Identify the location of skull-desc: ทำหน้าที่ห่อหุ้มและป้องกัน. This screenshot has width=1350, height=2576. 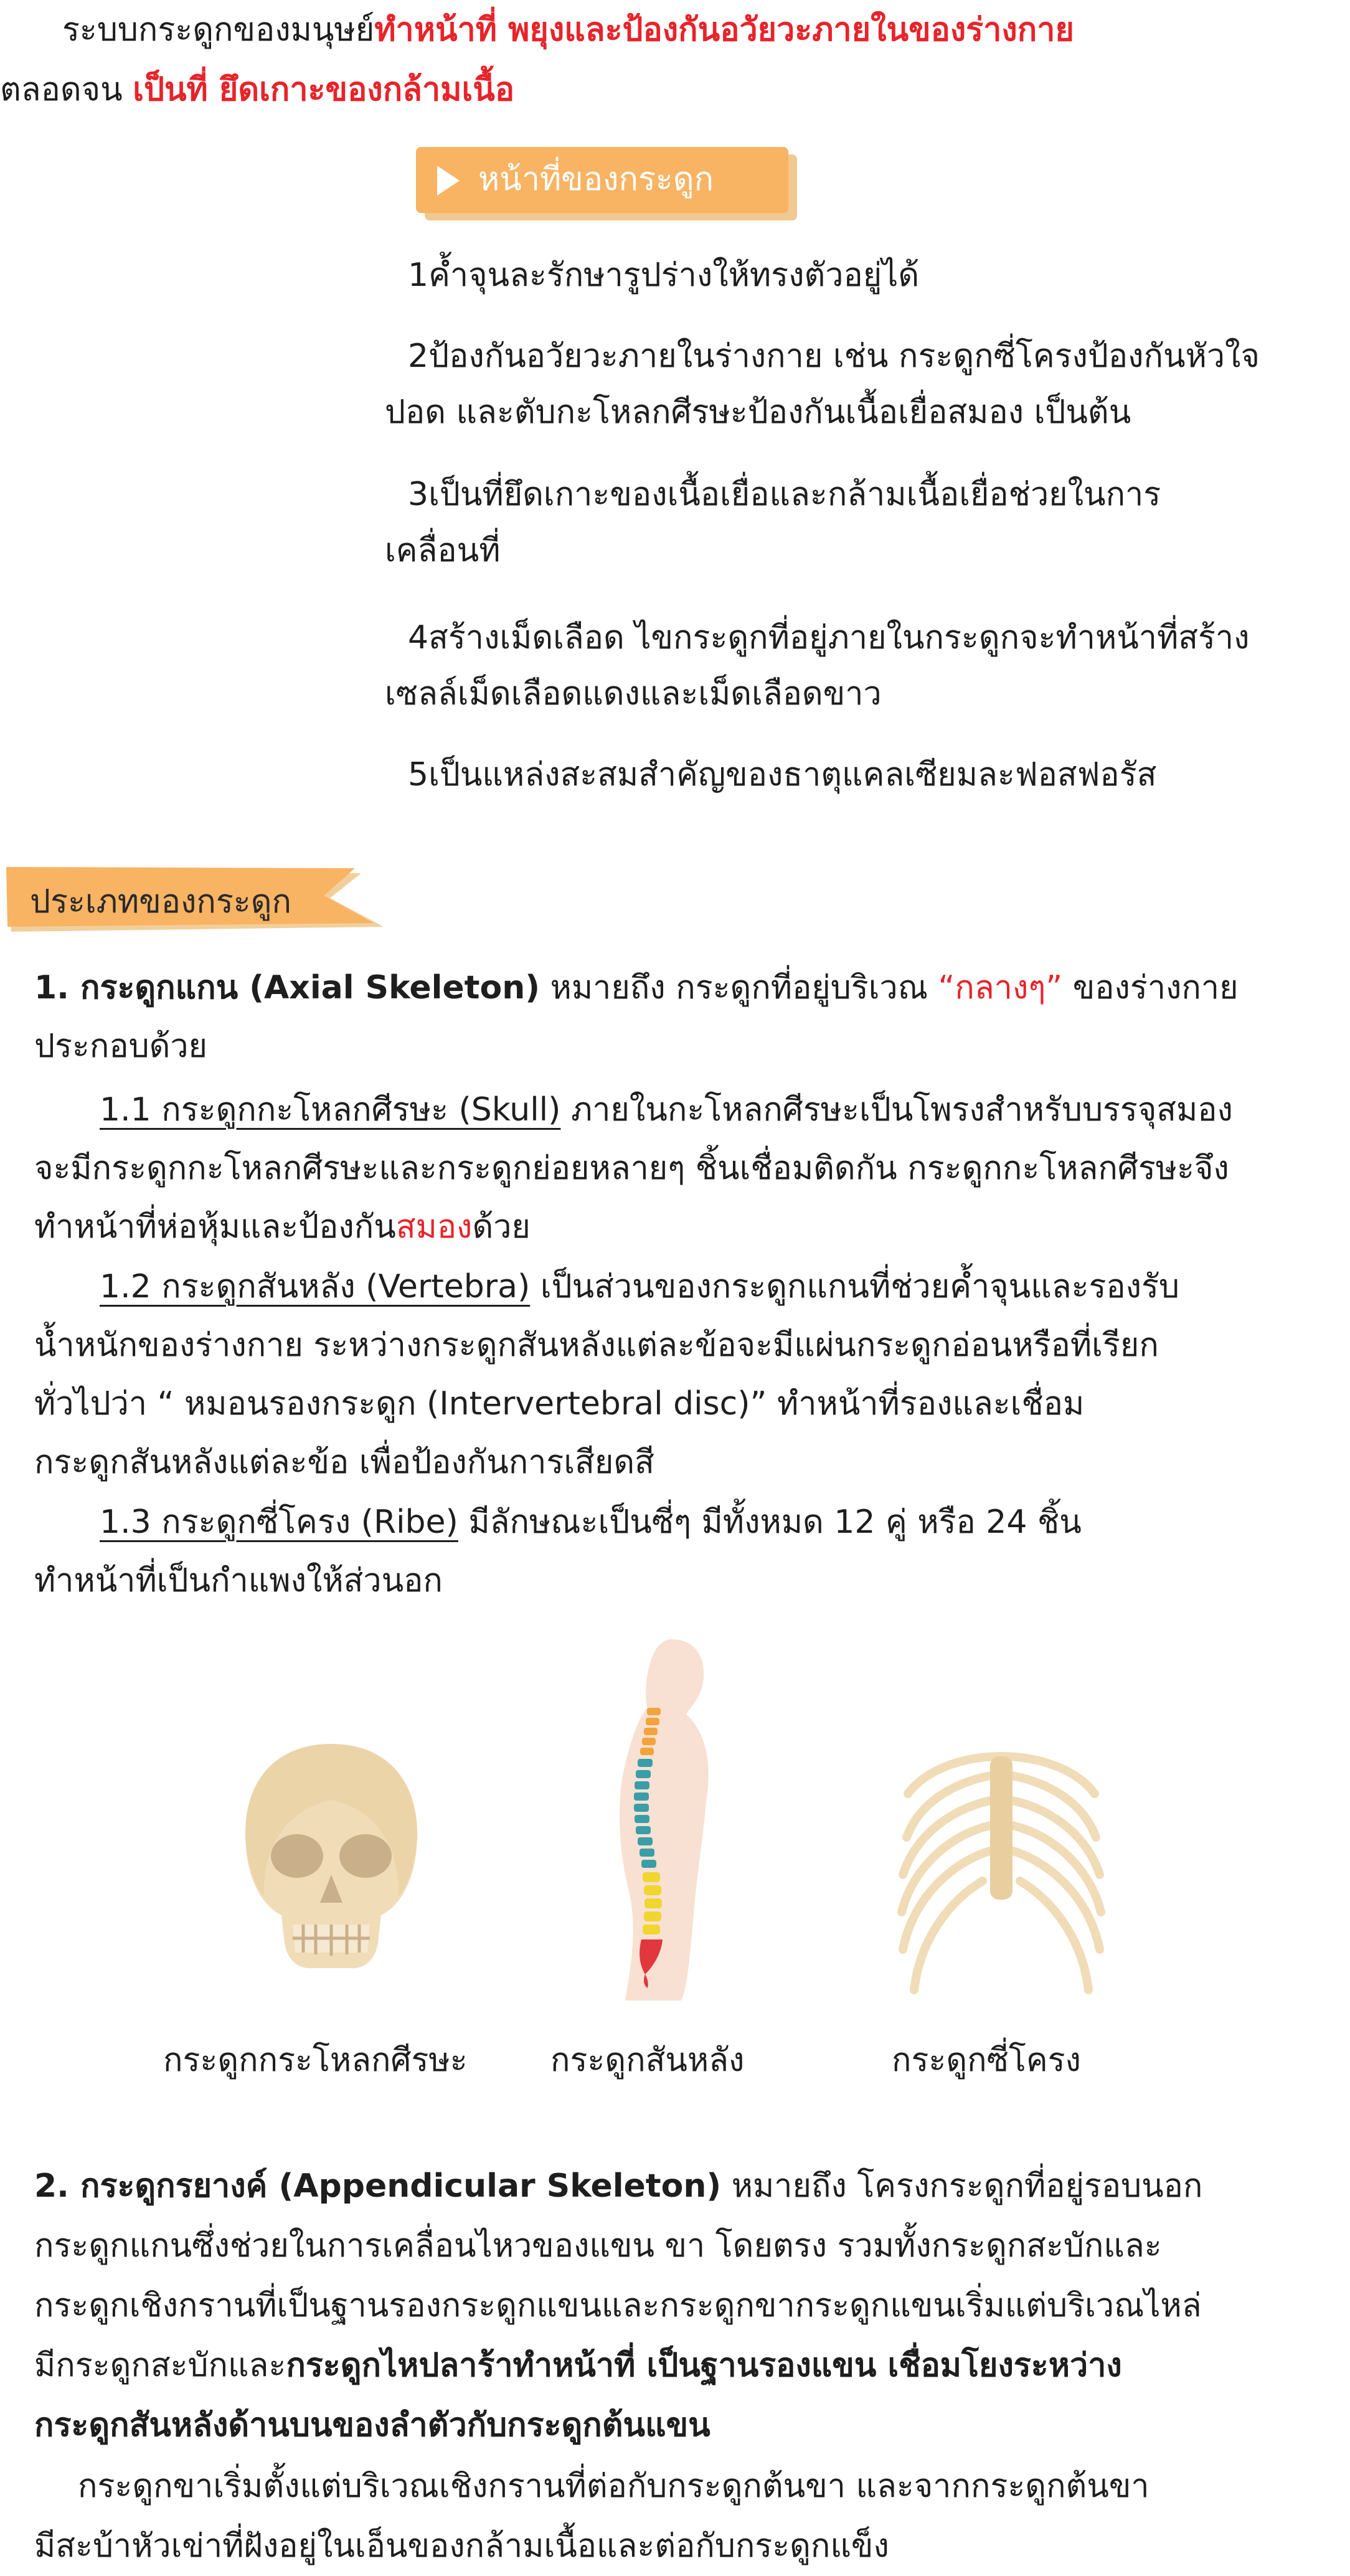
(215, 1227).